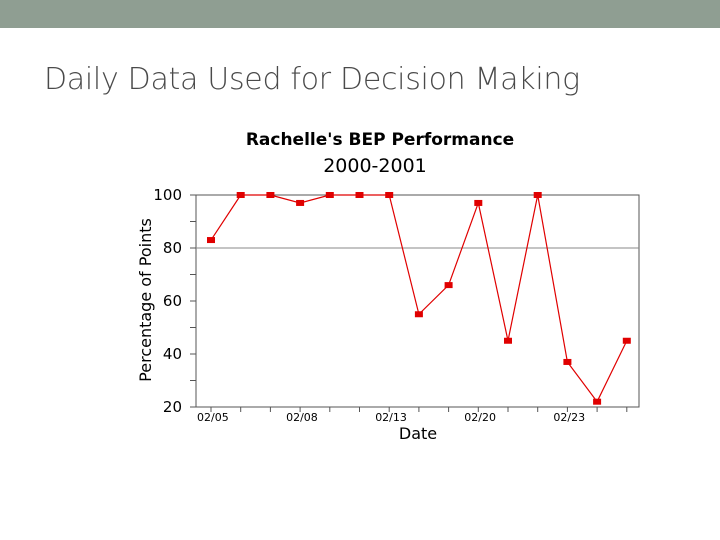 This screenshot has height=540, width=720. Describe the element at coordinates (418, 433) in the screenshot. I see `x-axis-label: Date` at that location.